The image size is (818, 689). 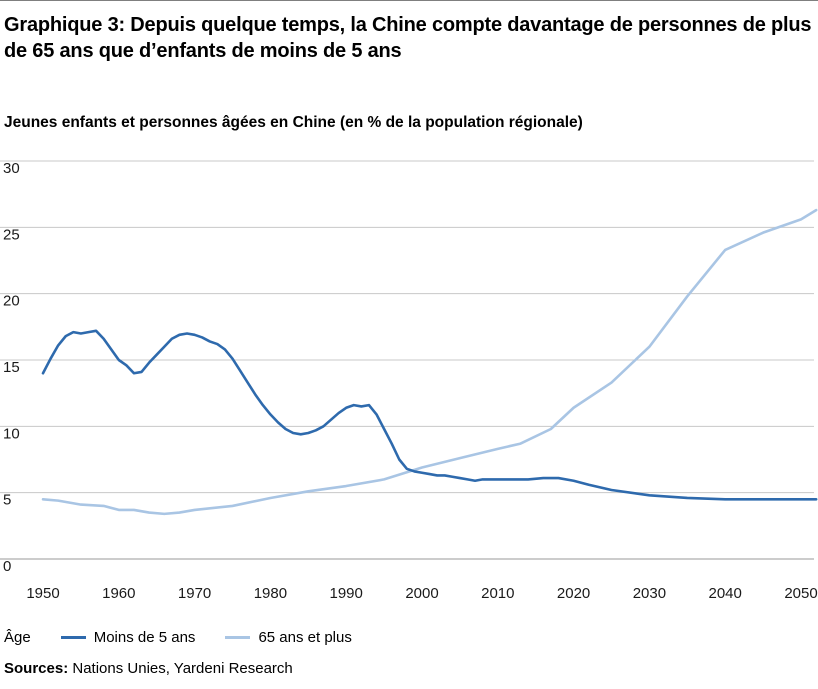 I want to click on legend-label-moins-de-5-ans: Moins de 5 ans, so click(x=144, y=637).